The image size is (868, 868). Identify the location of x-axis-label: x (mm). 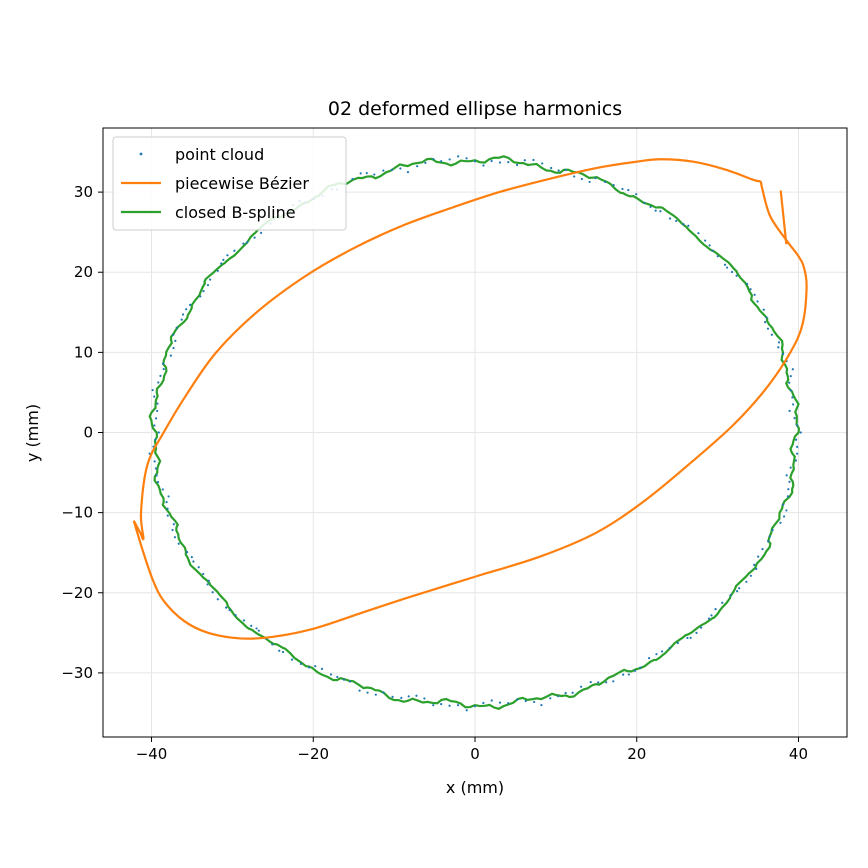
(475, 787).